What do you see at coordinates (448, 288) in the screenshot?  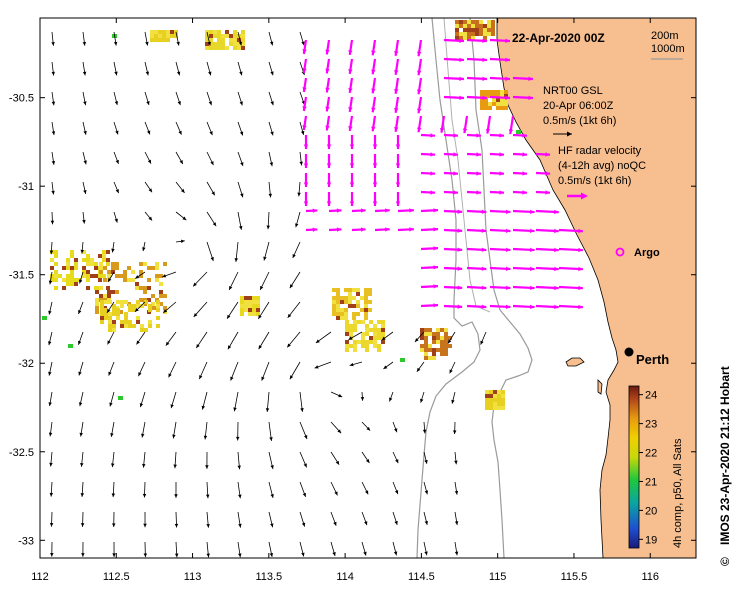 I see `contour-1000m` at bounding box center [448, 288].